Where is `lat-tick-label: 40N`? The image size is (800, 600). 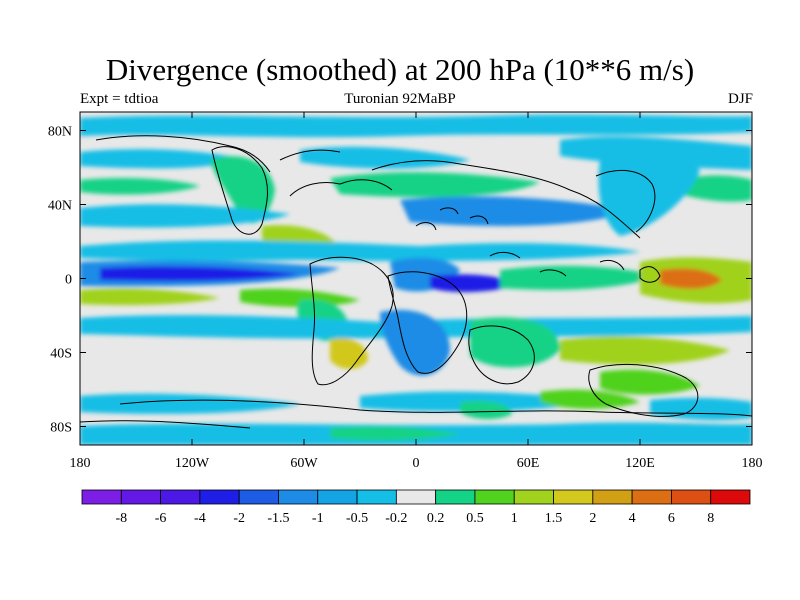
lat-tick-label: 40N is located at coordinates (60, 206).